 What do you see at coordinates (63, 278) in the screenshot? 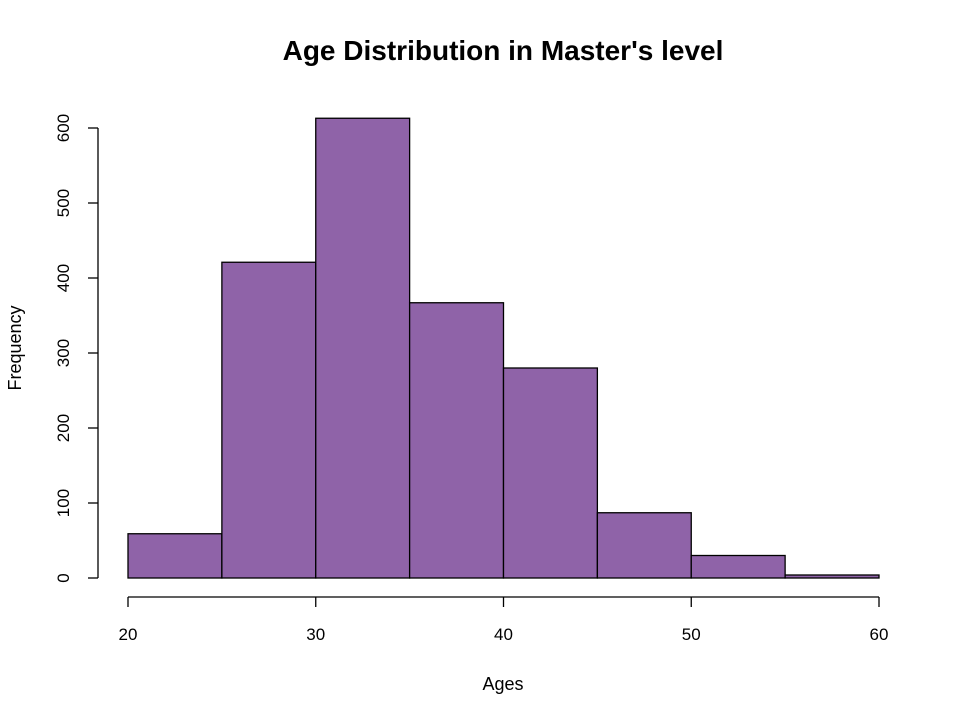
I see `y-tick-label: 400` at bounding box center [63, 278].